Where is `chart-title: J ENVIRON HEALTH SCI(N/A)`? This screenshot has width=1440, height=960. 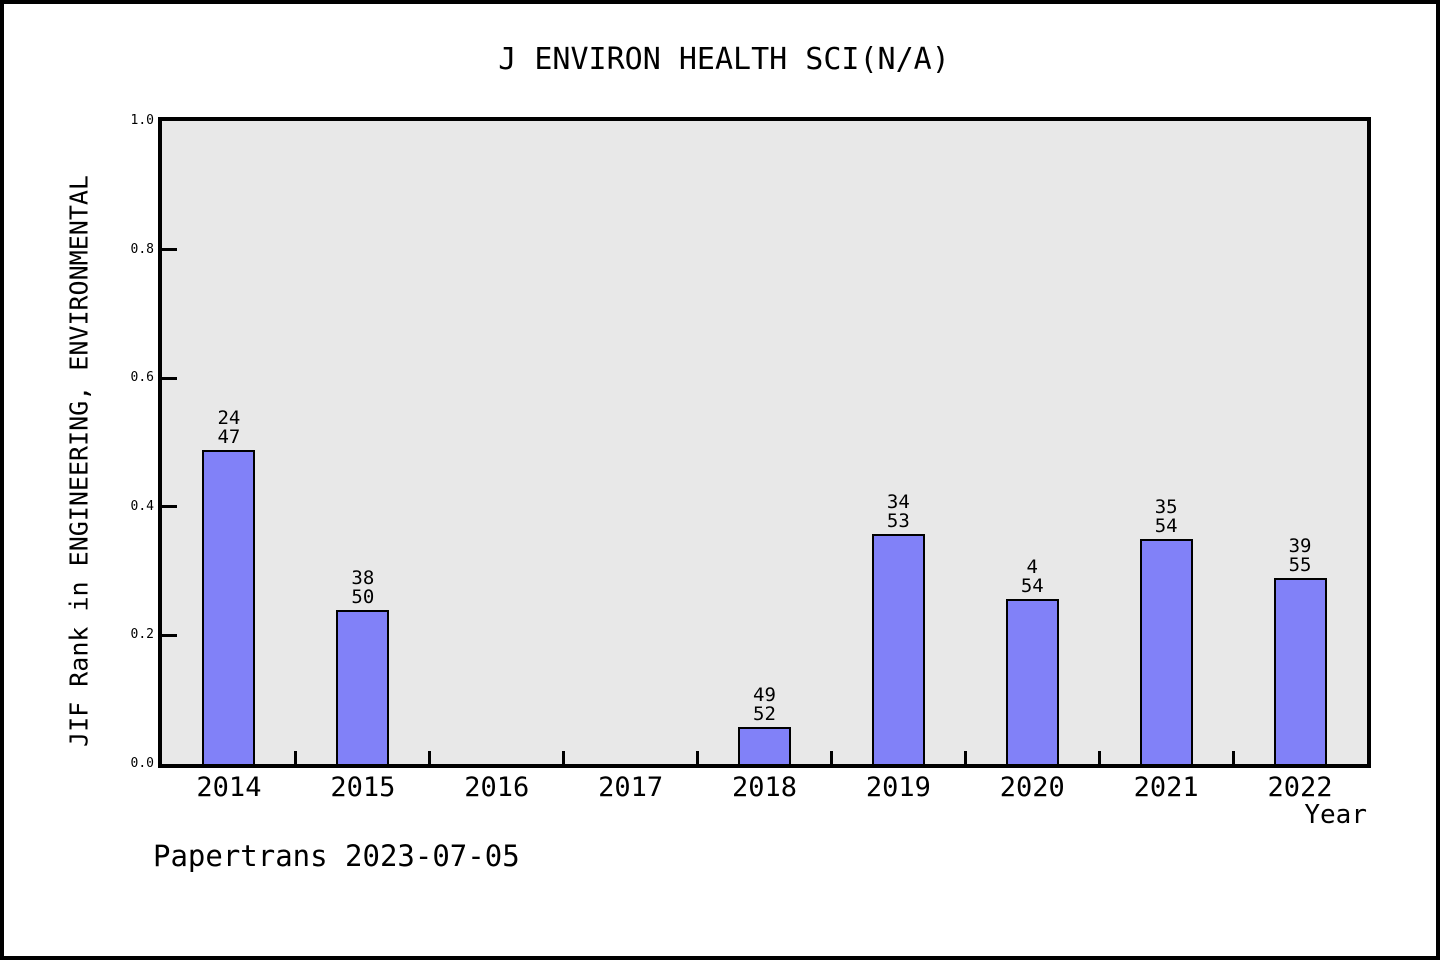 chart-title: J ENVIRON HEALTH SCI(N/A) is located at coordinates (724, 59).